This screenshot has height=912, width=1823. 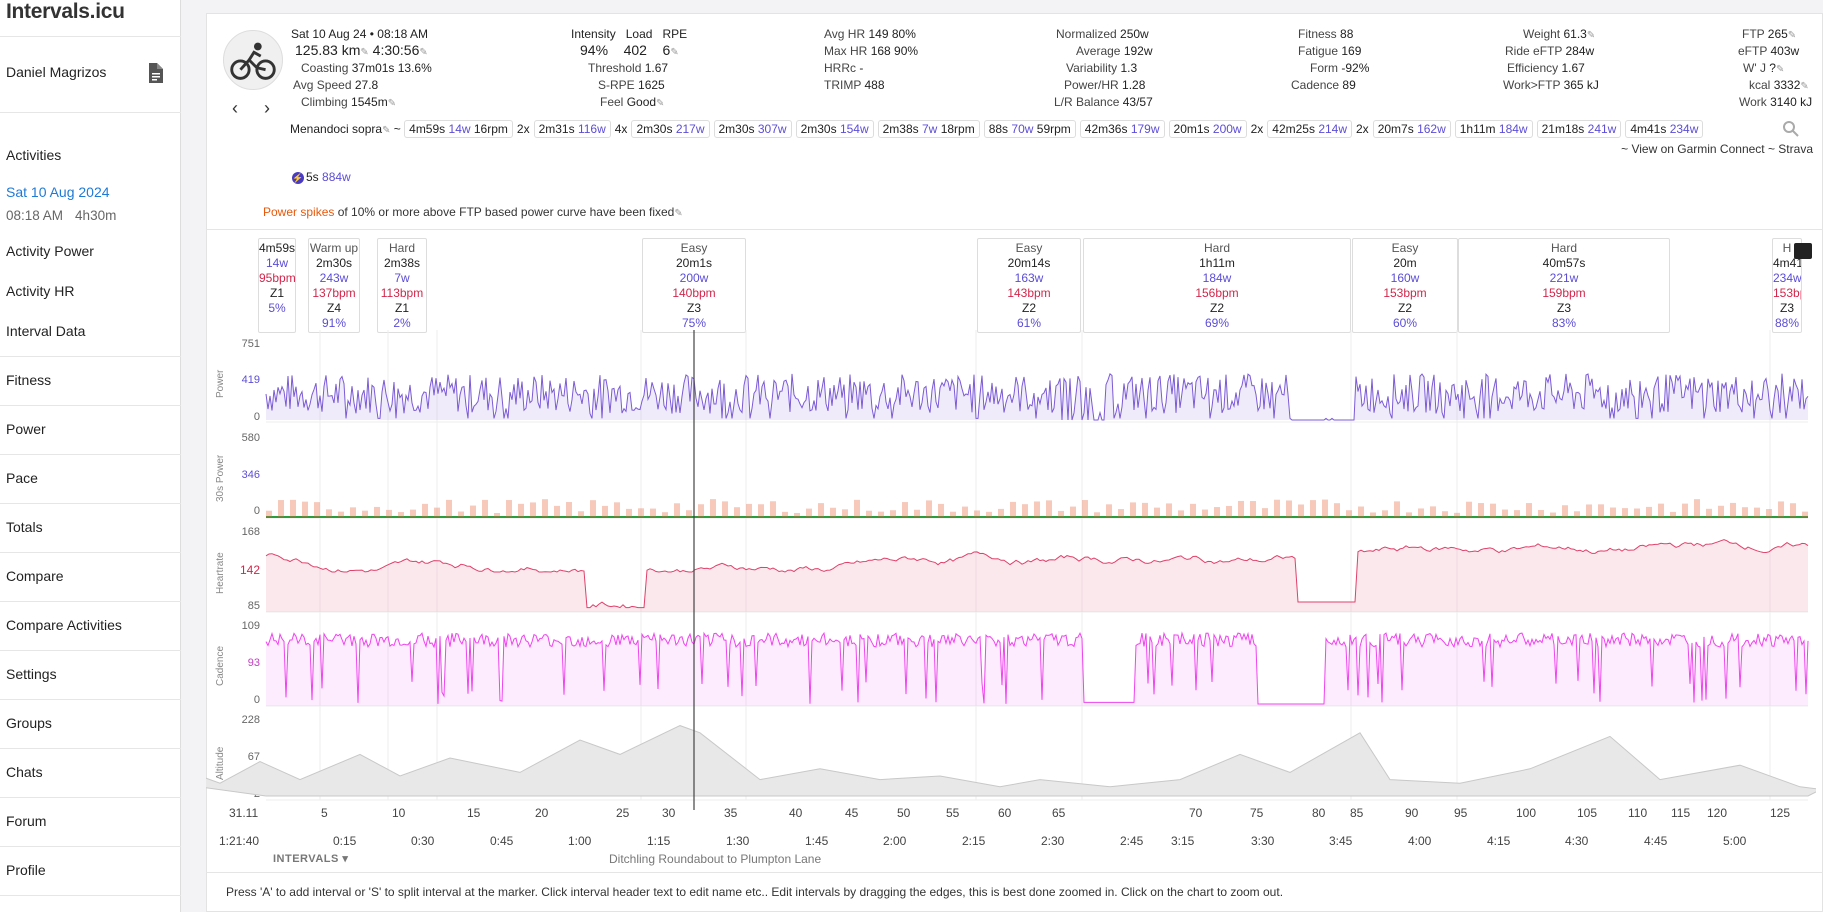 I want to click on interval-pill: 42m36s 179w, so click(x=1122, y=129).